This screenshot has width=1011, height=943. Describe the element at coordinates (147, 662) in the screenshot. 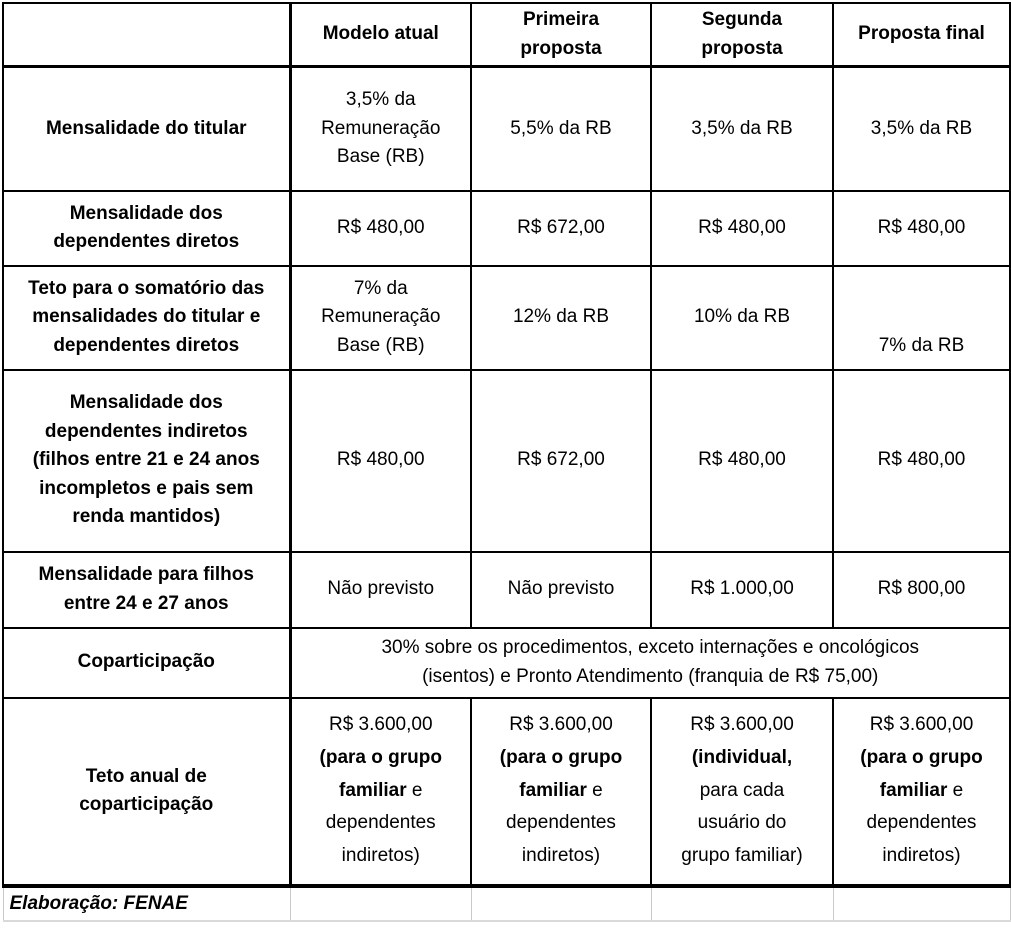

I see `row-label: Coparticipação` at that location.